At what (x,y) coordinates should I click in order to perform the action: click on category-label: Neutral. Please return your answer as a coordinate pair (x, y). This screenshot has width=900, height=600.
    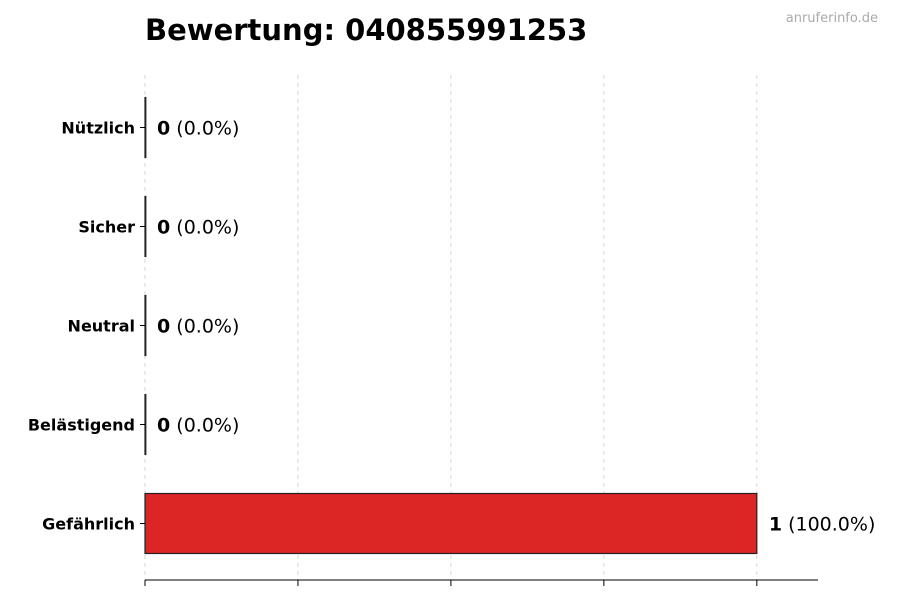
    Looking at the image, I should click on (101, 326).